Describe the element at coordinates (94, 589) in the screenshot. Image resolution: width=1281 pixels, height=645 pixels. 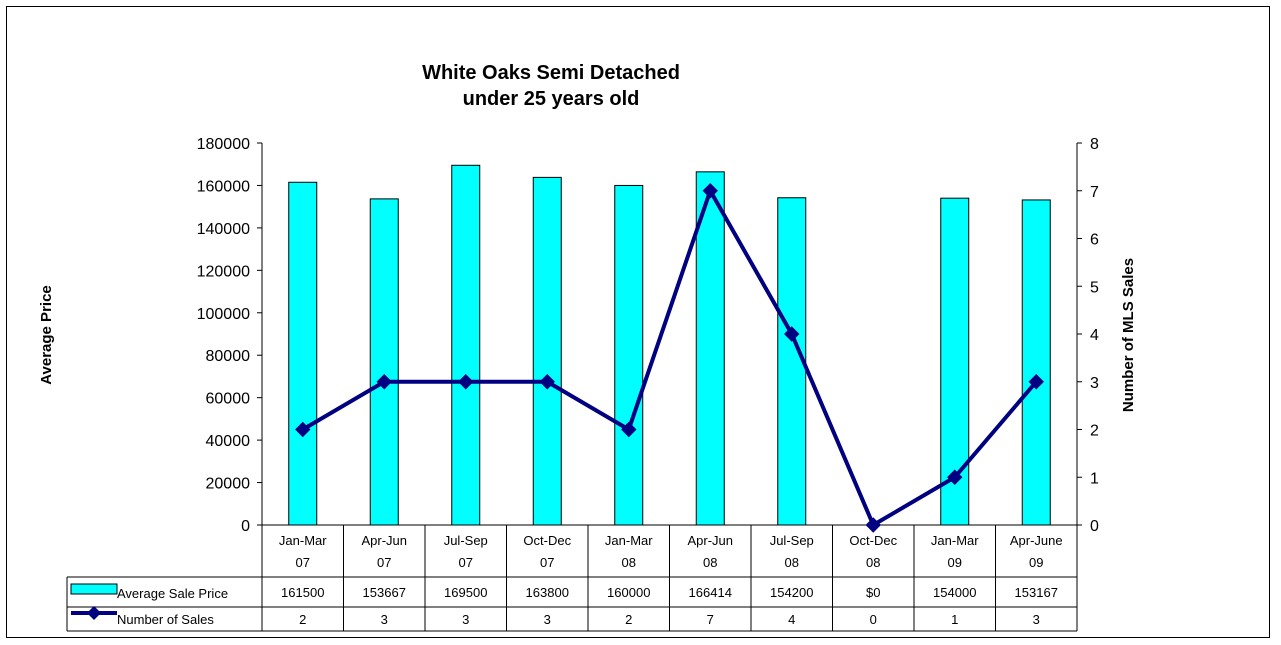
I see `legend-key-price` at that location.